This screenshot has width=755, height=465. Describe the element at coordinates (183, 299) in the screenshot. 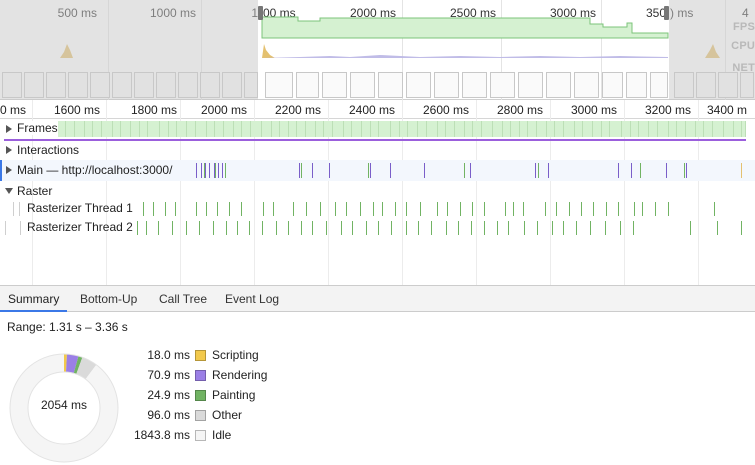

I see `tab-call-tree: Call Tree` at that location.